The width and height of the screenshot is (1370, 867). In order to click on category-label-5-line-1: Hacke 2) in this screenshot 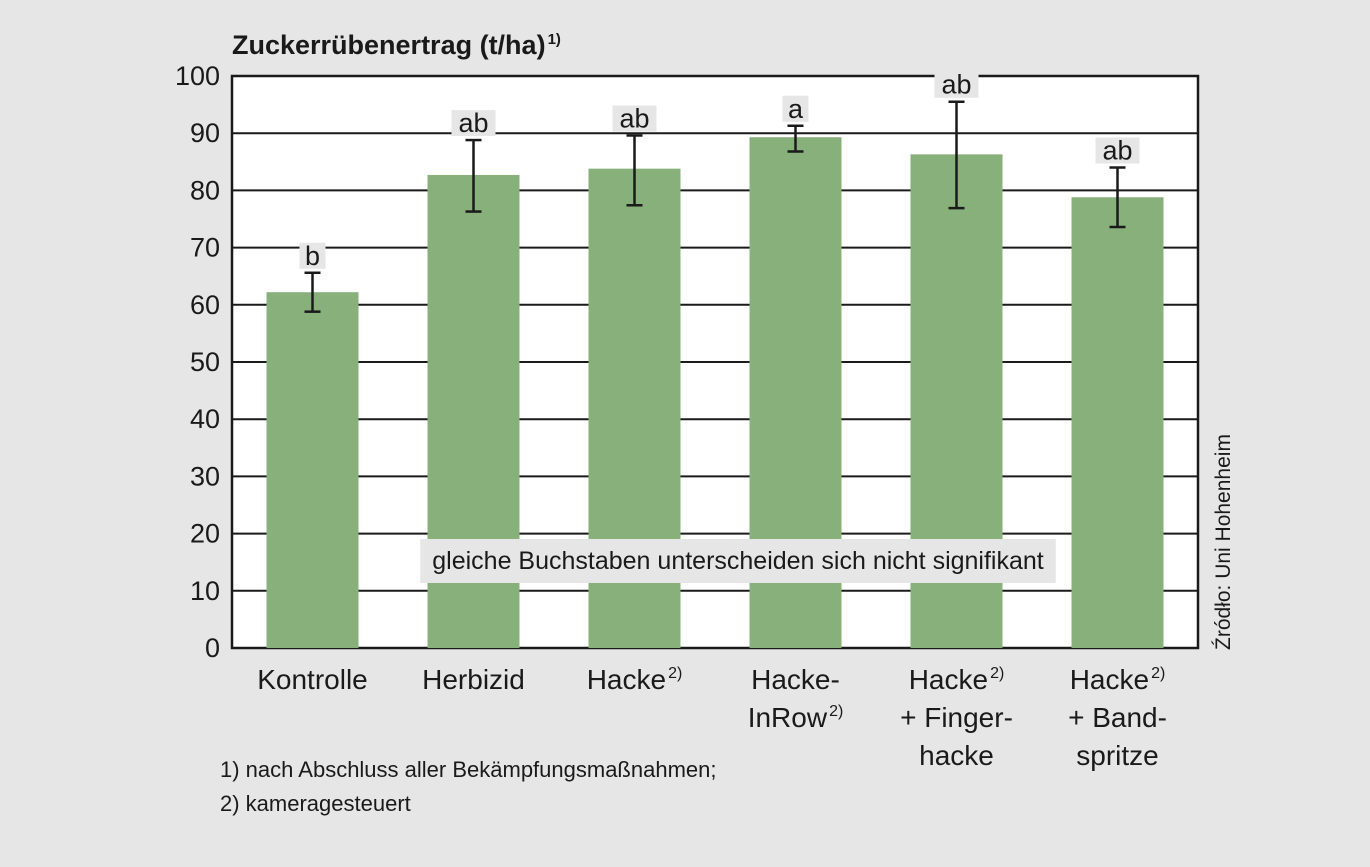, I will do `click(957, 679)`.